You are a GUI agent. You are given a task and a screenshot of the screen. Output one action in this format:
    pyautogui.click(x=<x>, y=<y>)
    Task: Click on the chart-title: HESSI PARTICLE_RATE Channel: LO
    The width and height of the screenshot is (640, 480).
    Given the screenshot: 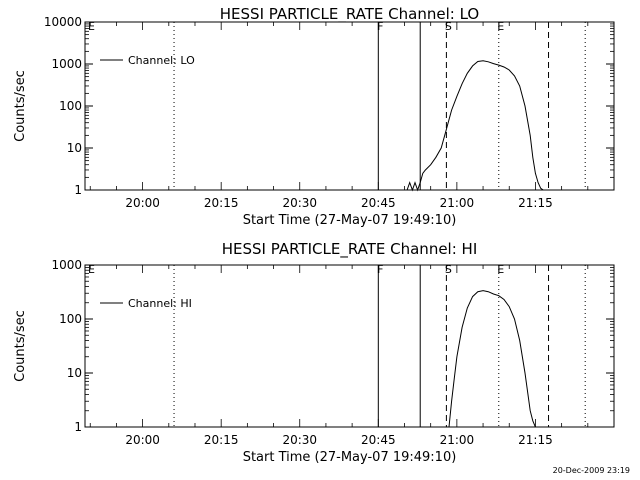 What is the action you would take?
    pyautogui.click(x=349, y=14)
    